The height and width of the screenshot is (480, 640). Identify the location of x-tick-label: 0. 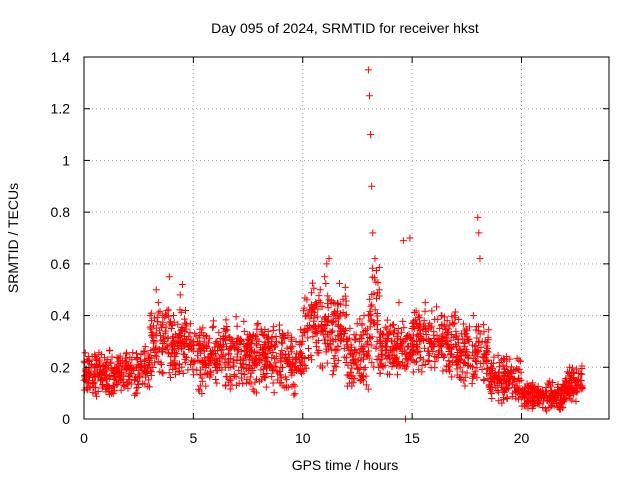
(84, 438).